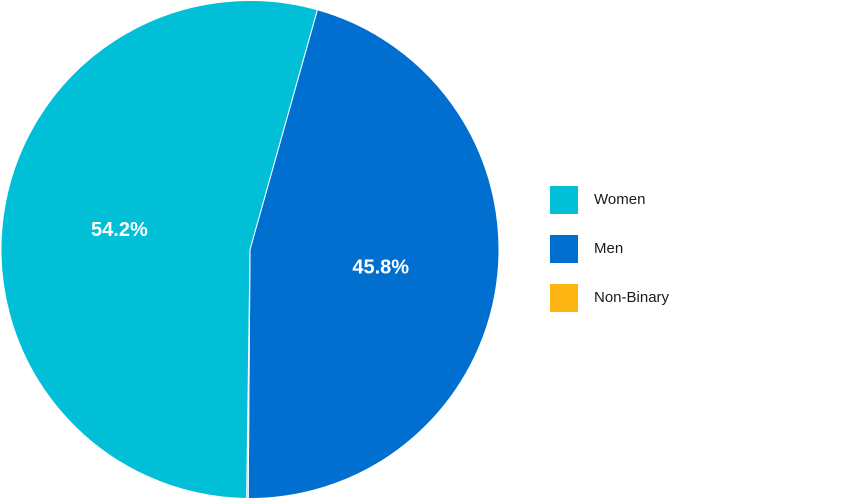 The height and width of the screenshot is (500, 851). What do you see at coordinates (380, 267) in the screenshot?
I see `slice-value-label: 45.8%` at bounding box center [380, 267].